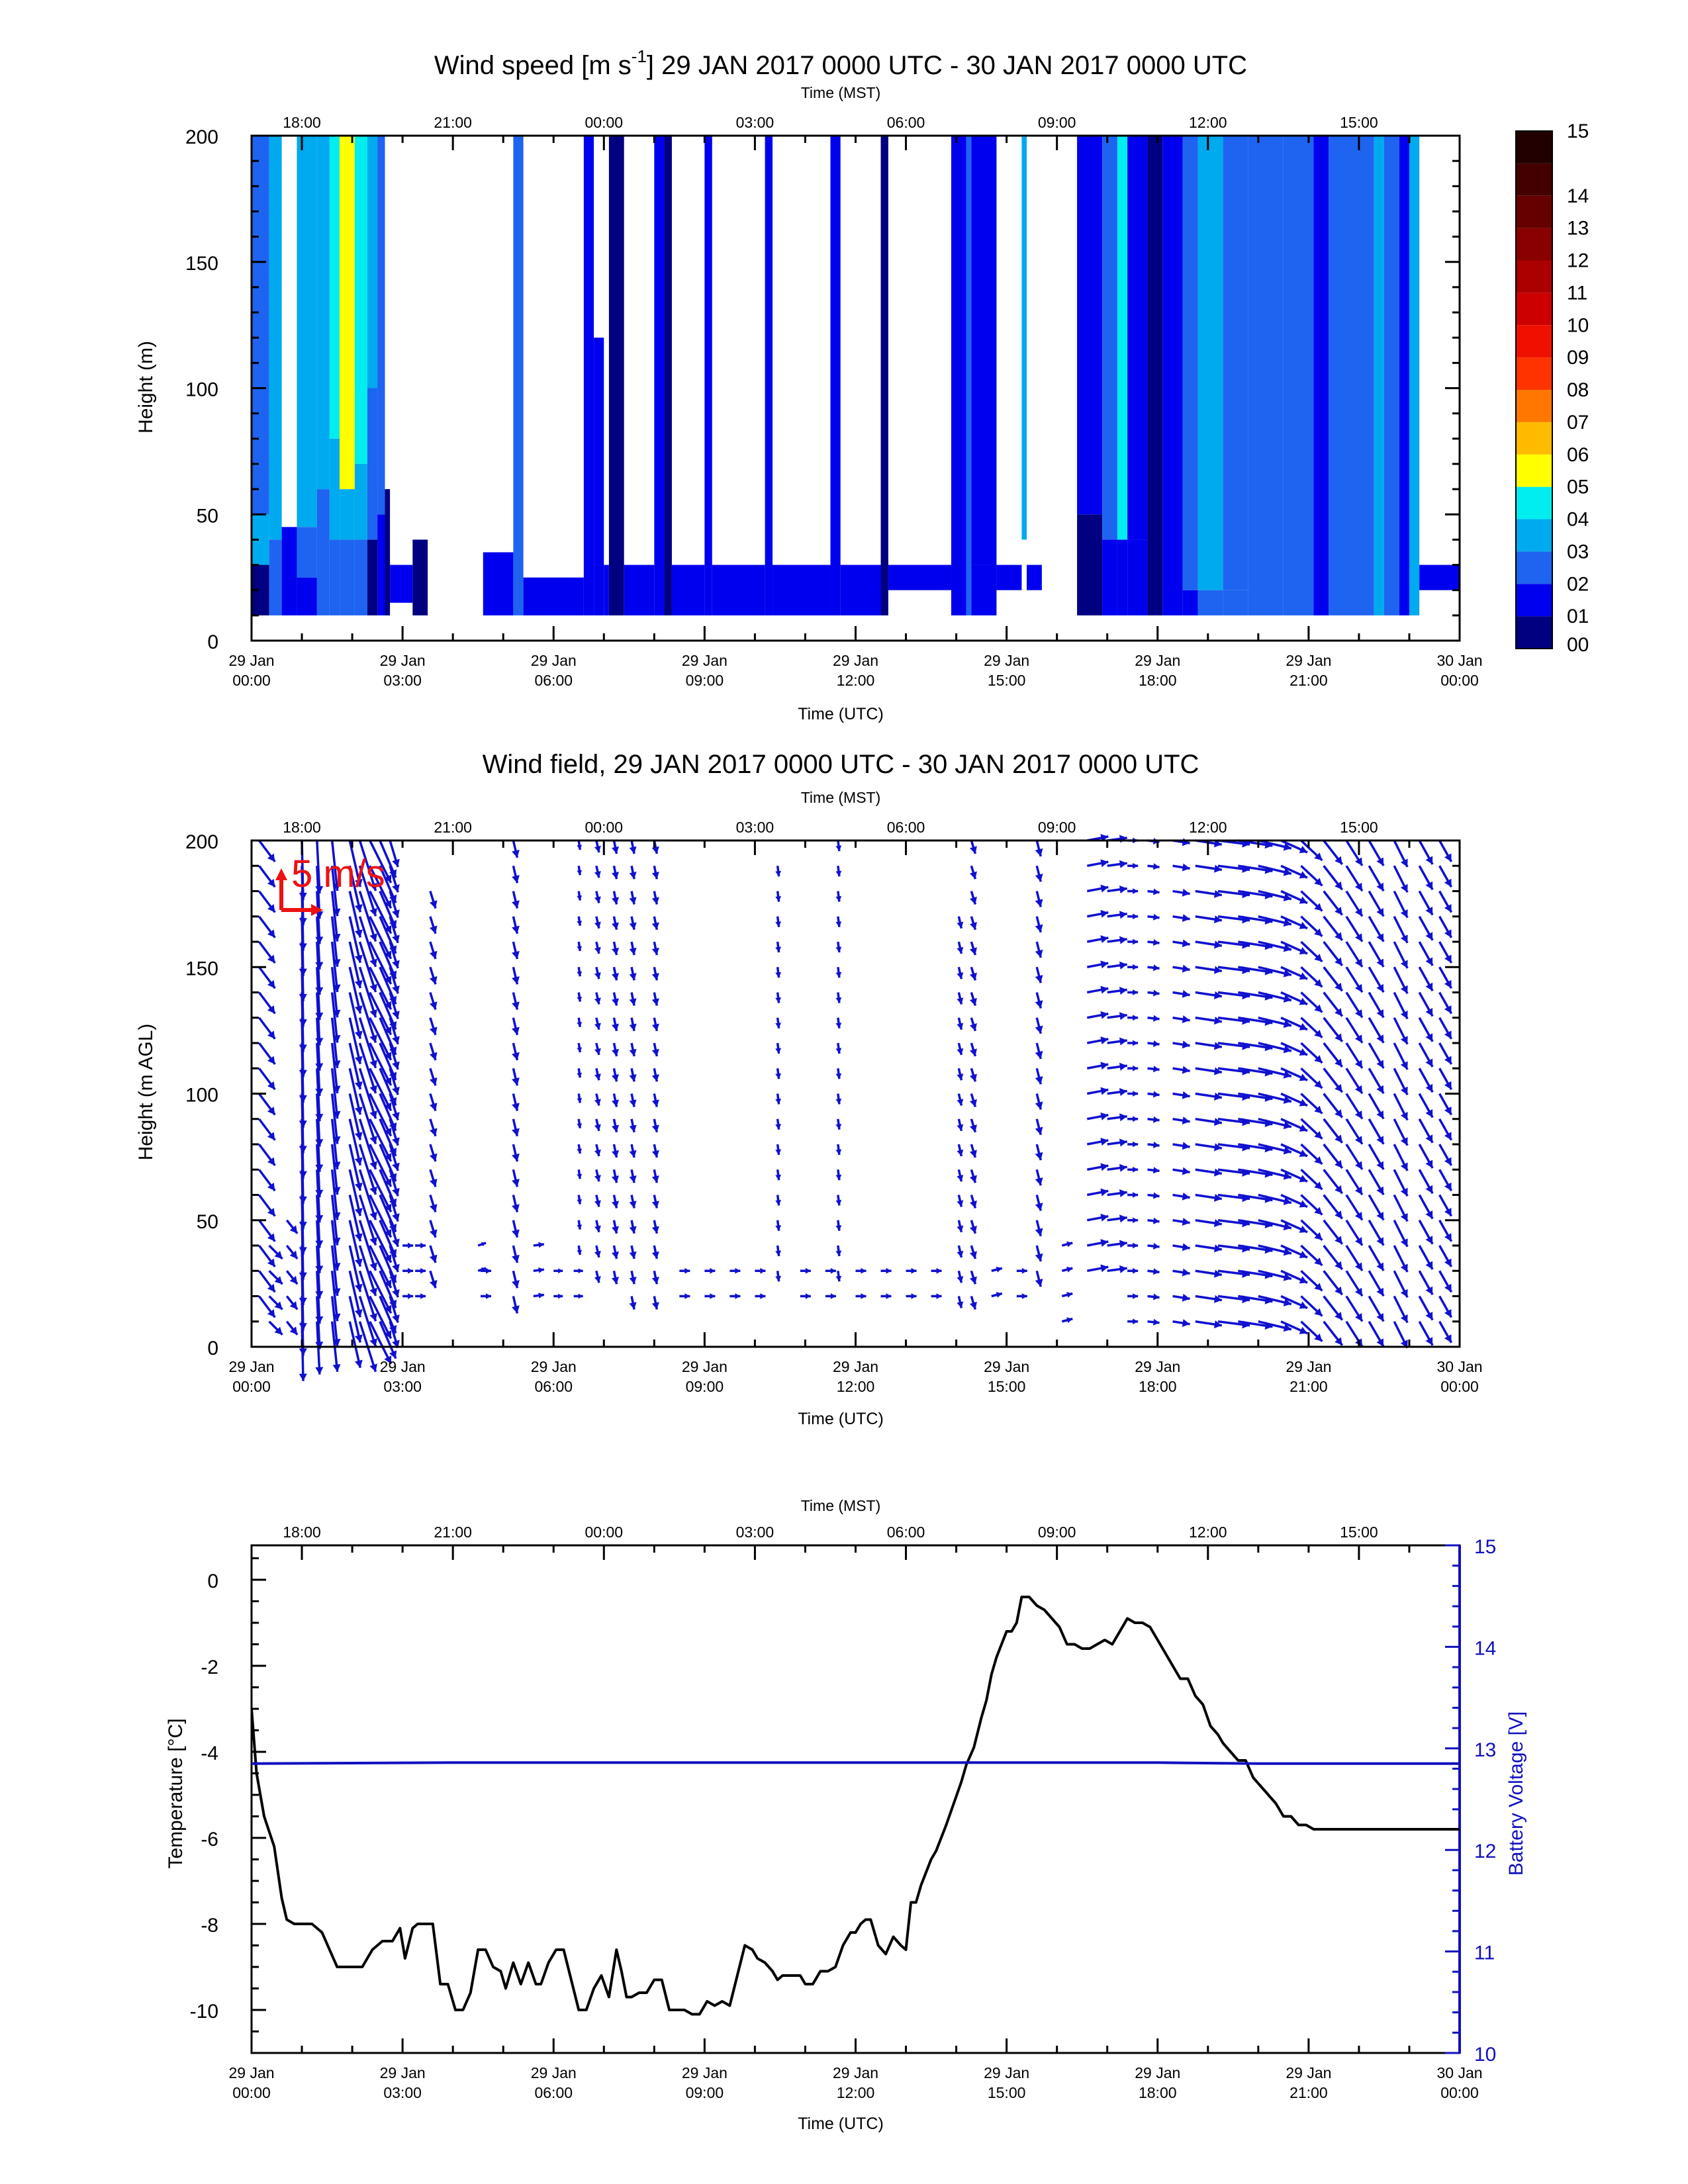  What do you see at coordinates (402, 1386) in the screenshot?
I see `utc-tick-time: 03:00` at bounding box center [402, 1386].